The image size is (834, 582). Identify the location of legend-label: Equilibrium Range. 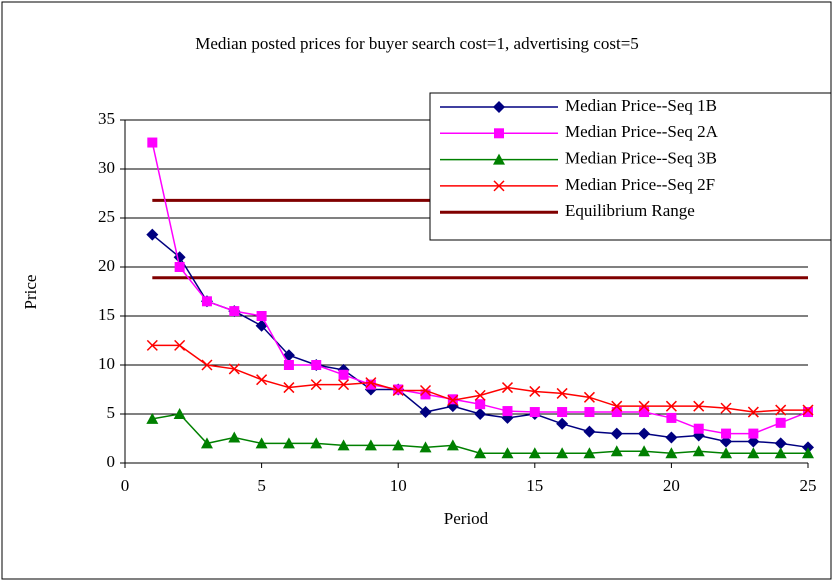
(630, 210).